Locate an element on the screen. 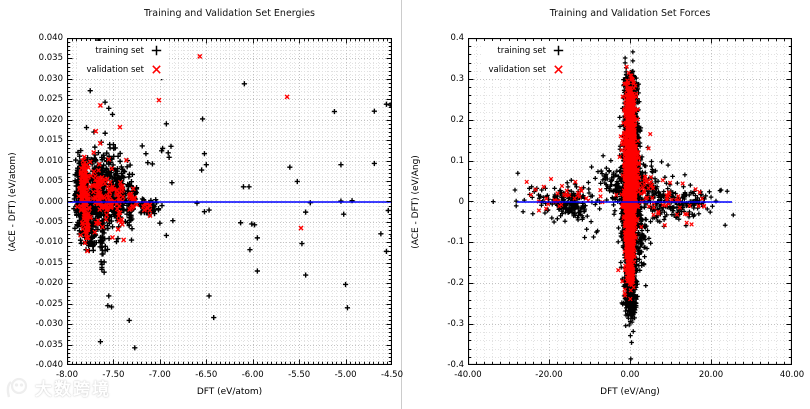 The width and height of the screenshot is (810, 409). y-tick-label: -0.025 is located at coordinates (49, 303).